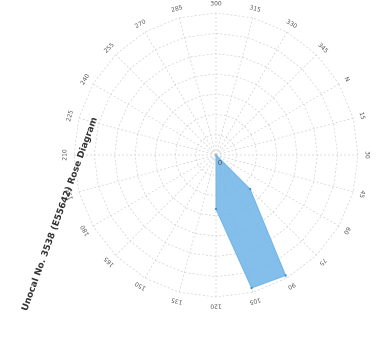 Image resolution: width=377 pixels, height=339 pixels. Describe the element at coordinates (362, 115) in the screenshot. I see `spoke-label: 15` at that location.